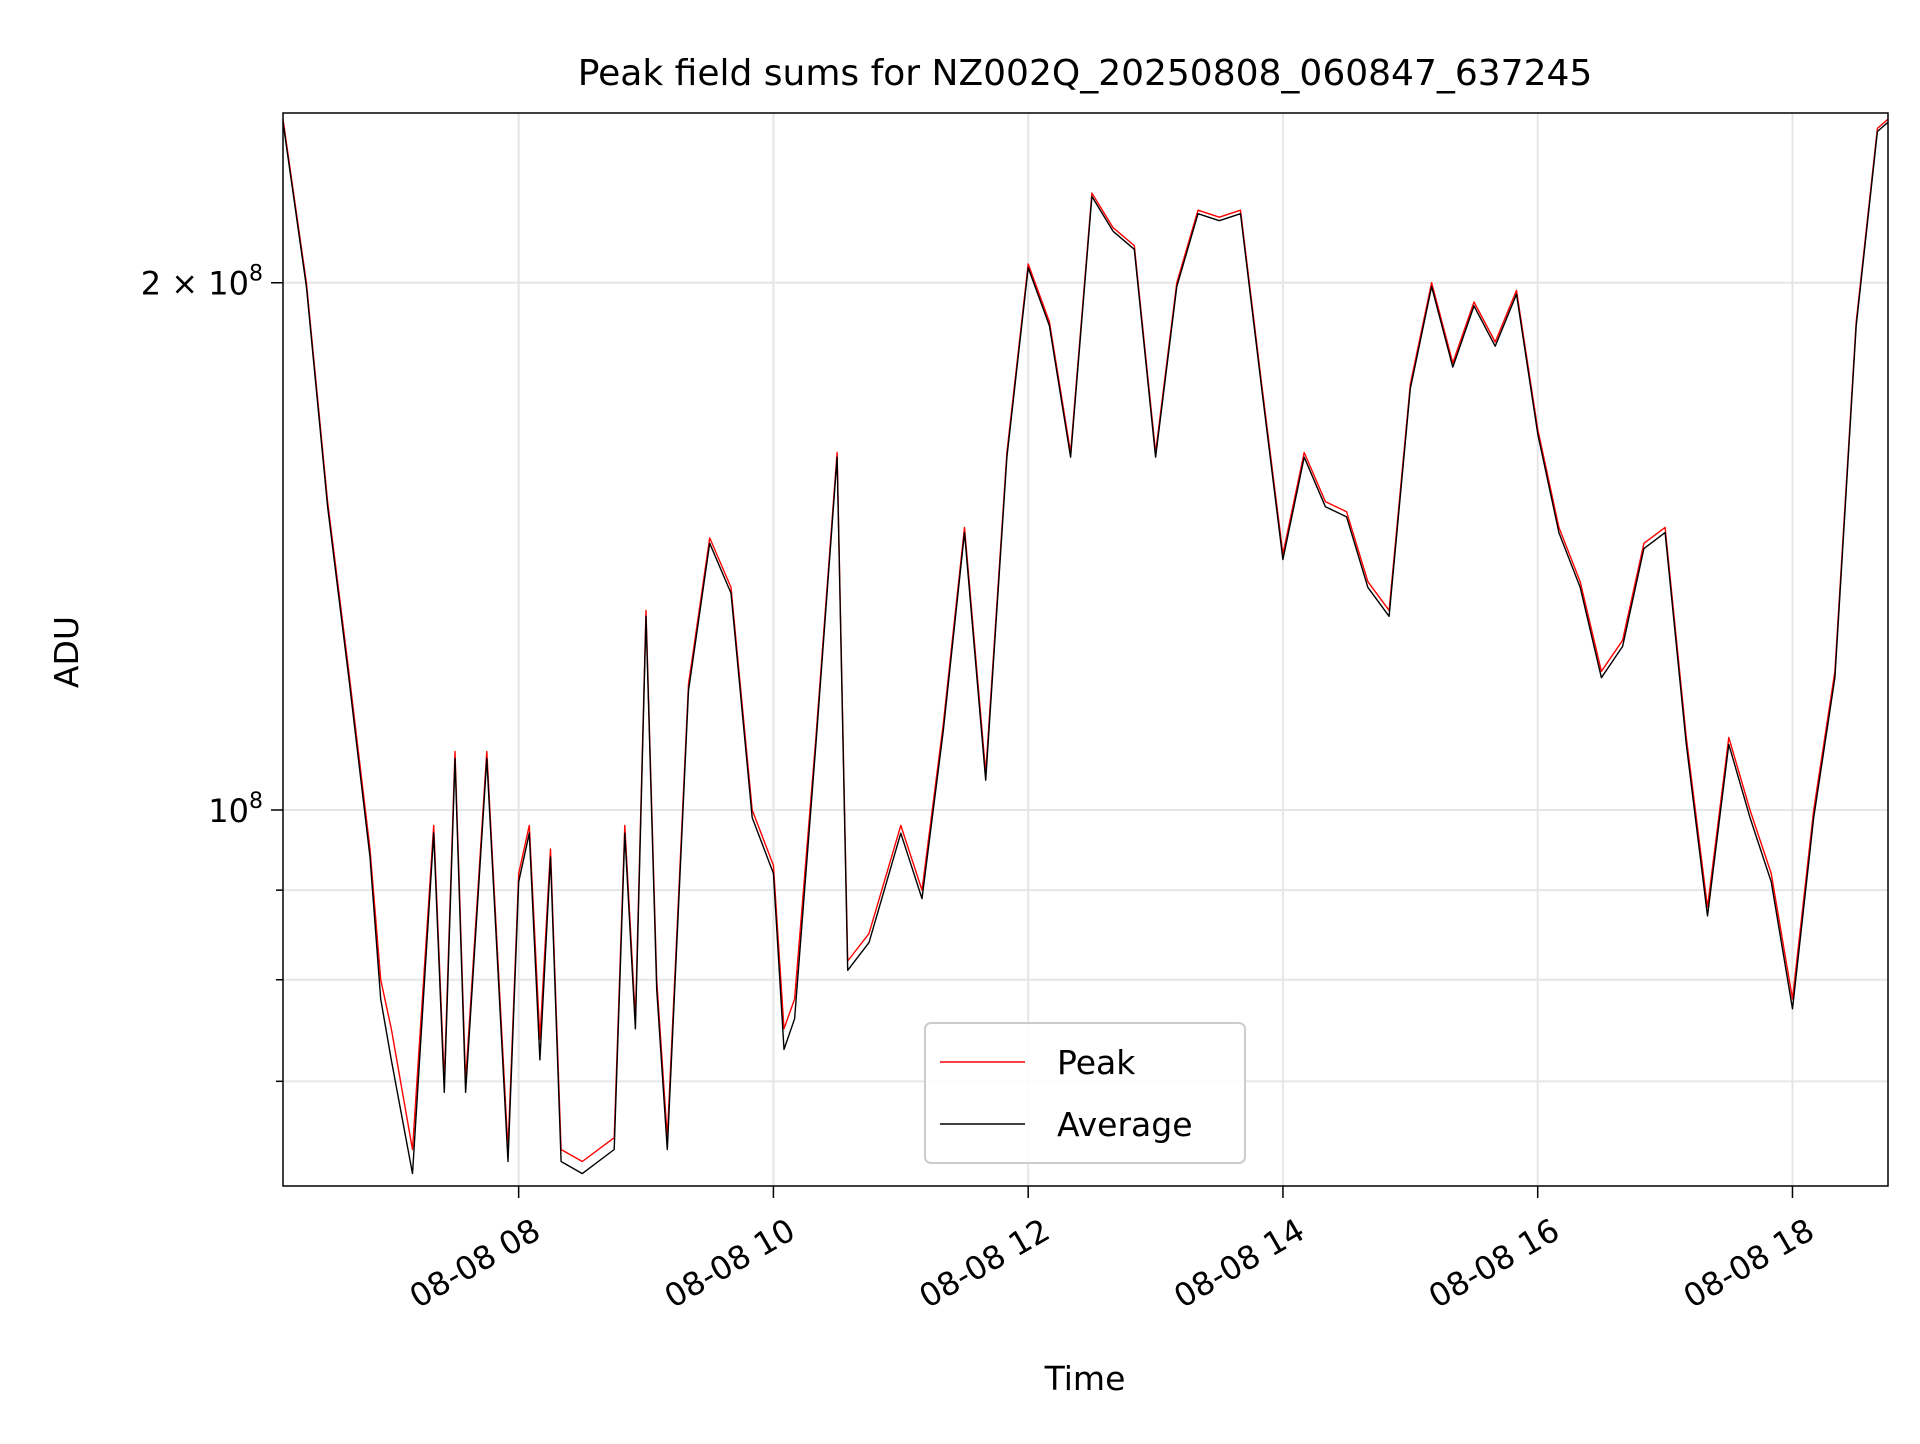 This screenshot has height=1444, width=1920. What do you see at coordinates (1085, 1378) in the screenshot?
I see `x-axis-label: Time` at bounding box center [1085, 1378].